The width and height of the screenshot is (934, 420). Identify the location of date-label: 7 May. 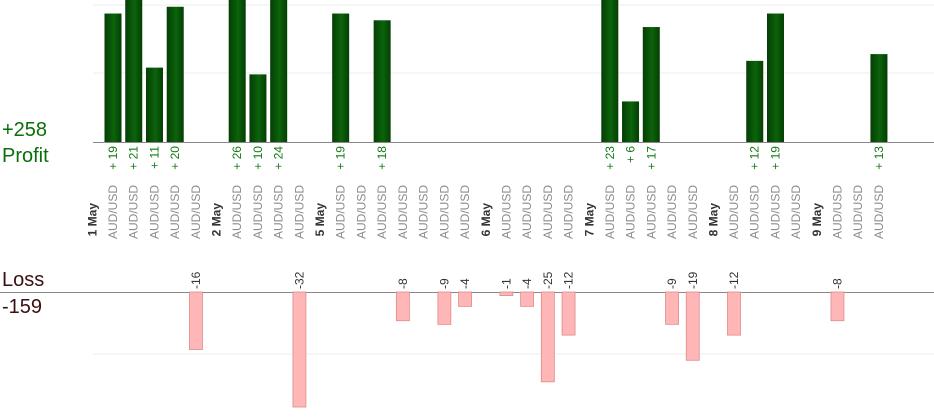
(589, 220).